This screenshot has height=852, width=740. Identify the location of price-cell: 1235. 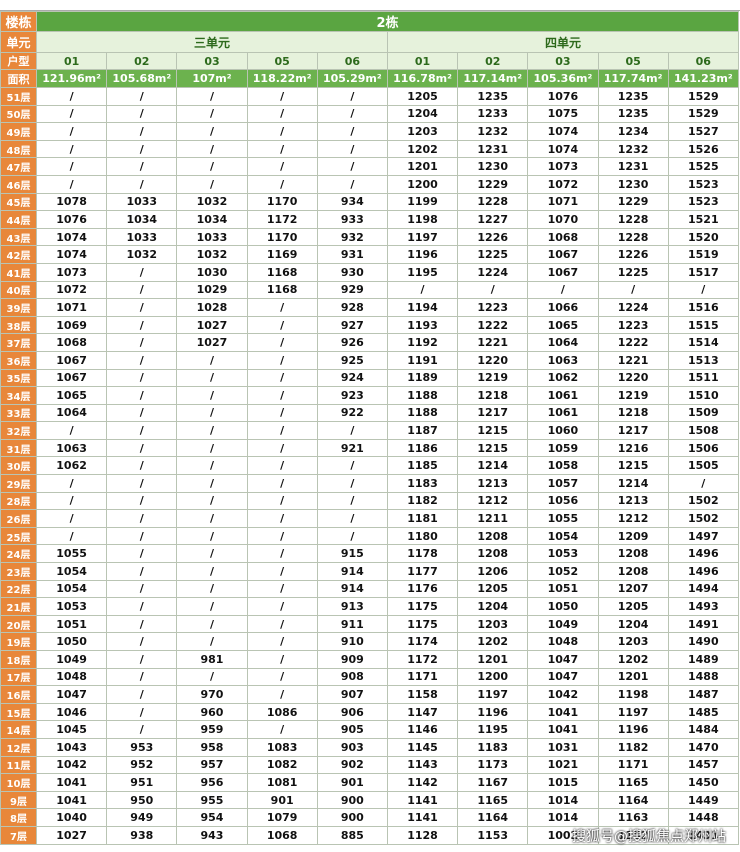
(493, 96).